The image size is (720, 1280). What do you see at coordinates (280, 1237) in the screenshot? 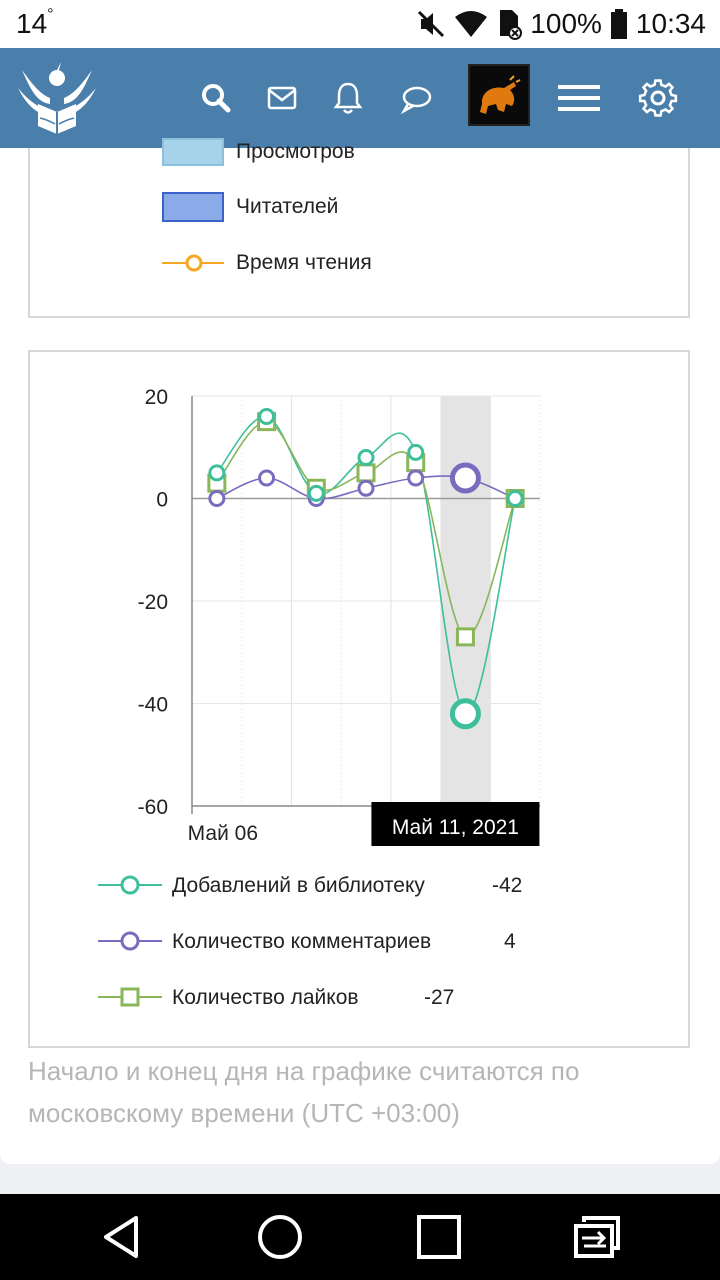
I see `home-icon` at bounding box center [280, 1237].